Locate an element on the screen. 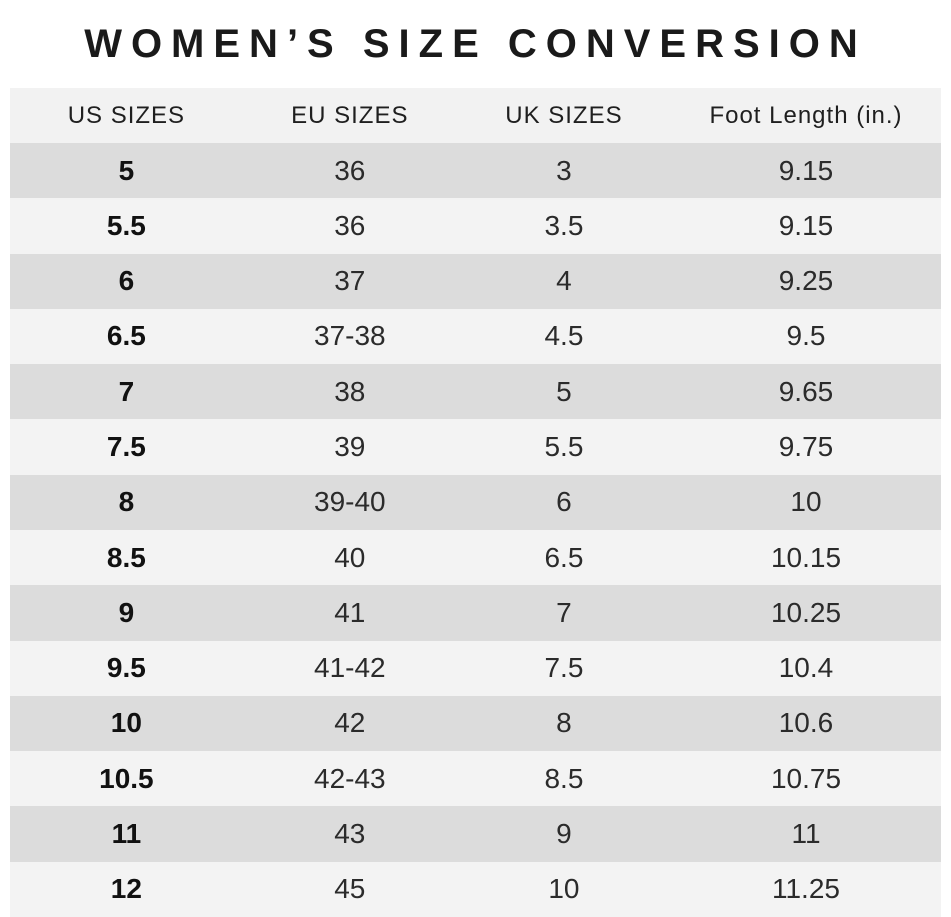 This screenshot has width=951, height=917. uk-size-cell: 9 is located at coordinates (564, 834).